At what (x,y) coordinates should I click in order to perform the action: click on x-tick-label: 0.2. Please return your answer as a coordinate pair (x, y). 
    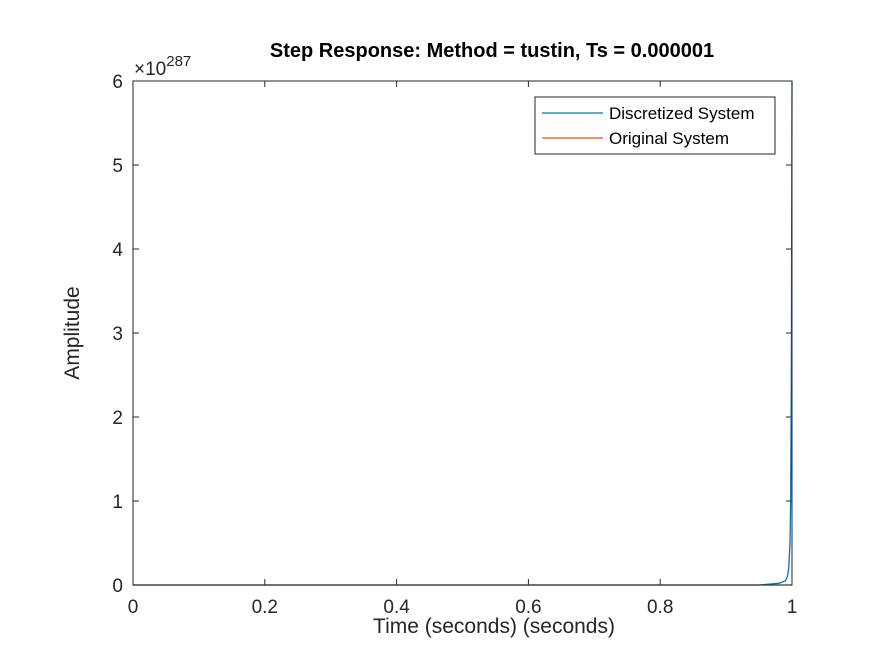
    Looking at the image, I should click on (265, 607).